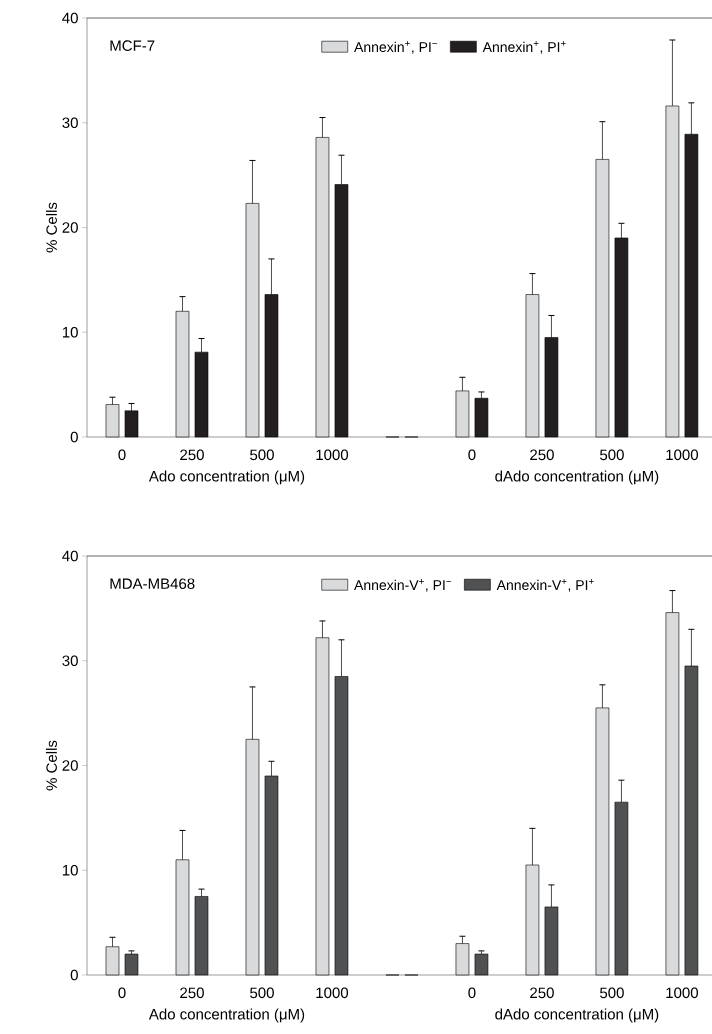 This screenshot has height=1034, width=712. What do you see at coordinates (524, 47) in the screenshot?
I see `legend-label: Annexin$^{+}$, PI$^{+}$` at bounding box center [524, 47].